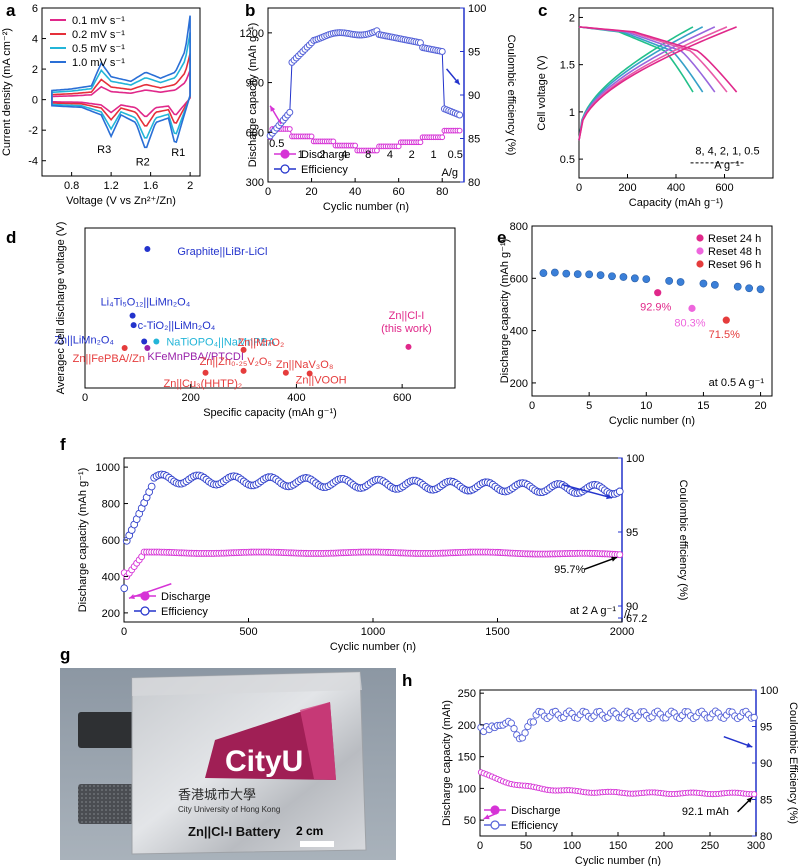  Describe the element at coordinates (131, 597) in the screenshot. I see `arrow-head-f-left` at that location.